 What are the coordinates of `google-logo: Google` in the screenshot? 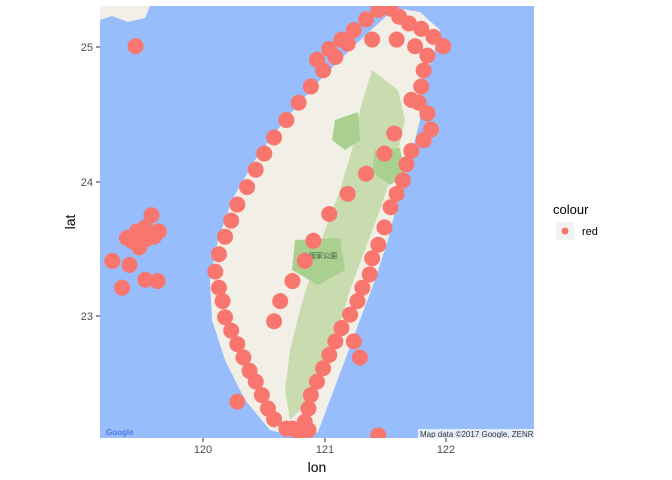 It's located at (120, 432).